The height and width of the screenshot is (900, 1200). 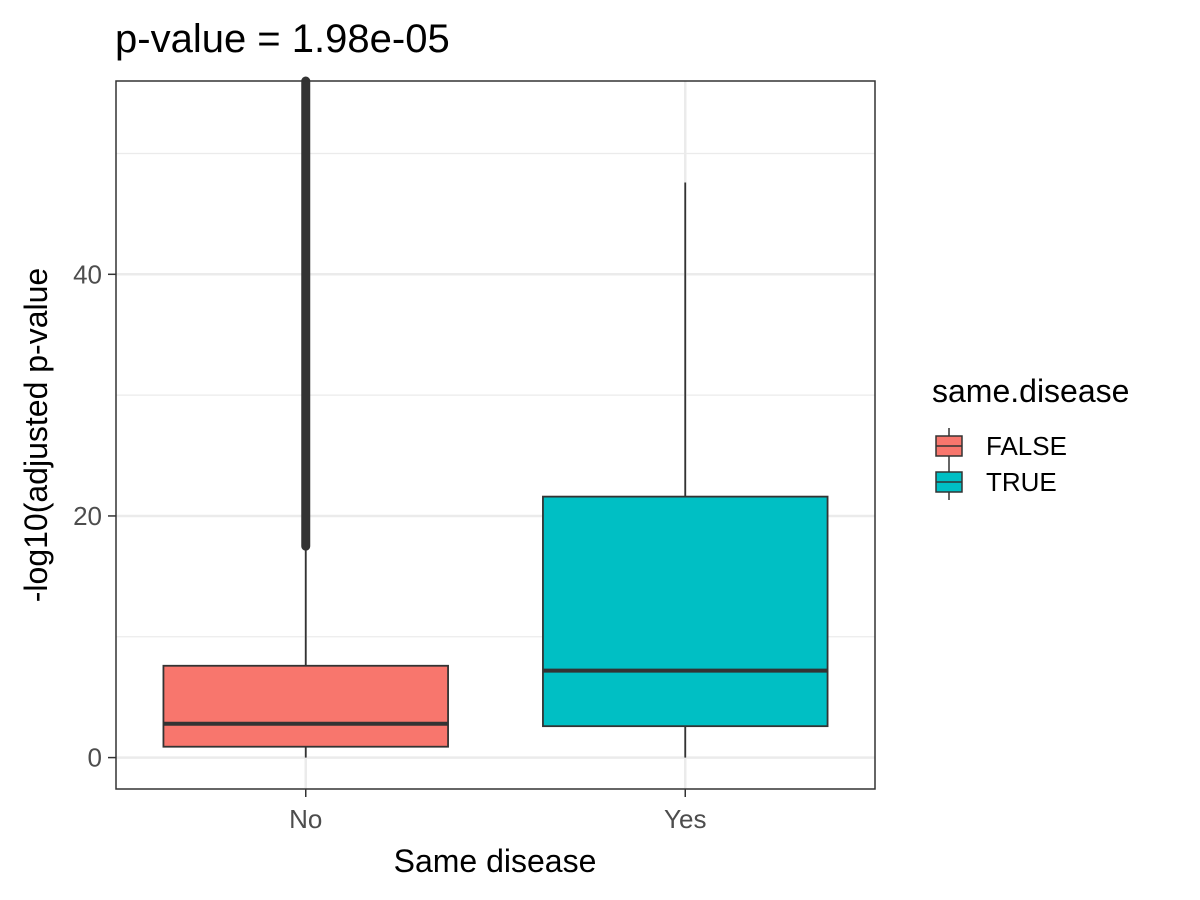 I want to click on legend-item-false: FALSE, so click(x=1001, y=446).